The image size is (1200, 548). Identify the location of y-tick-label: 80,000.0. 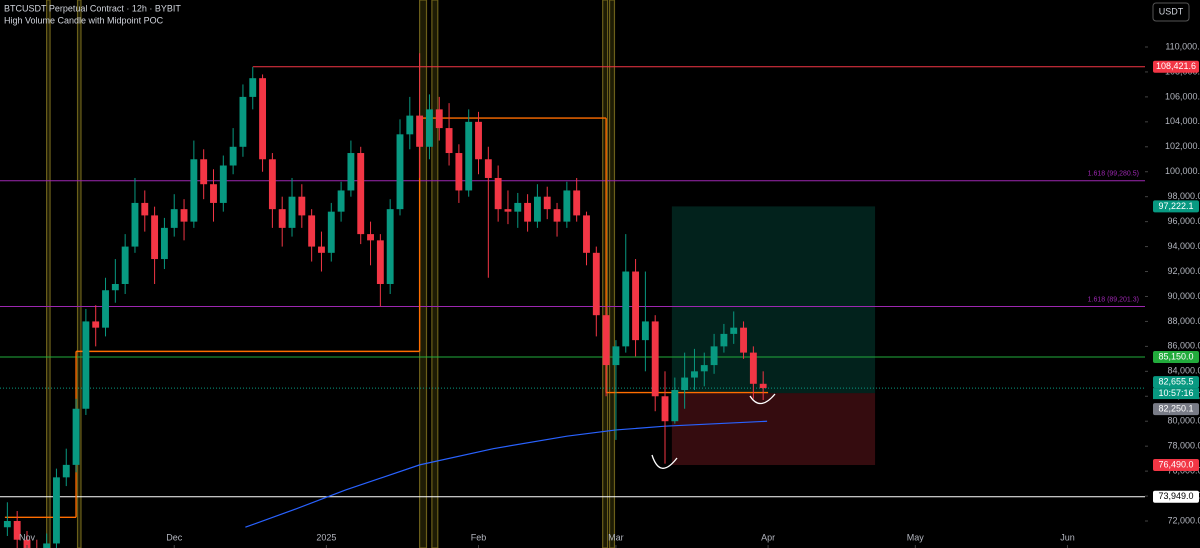
(1183, 421).